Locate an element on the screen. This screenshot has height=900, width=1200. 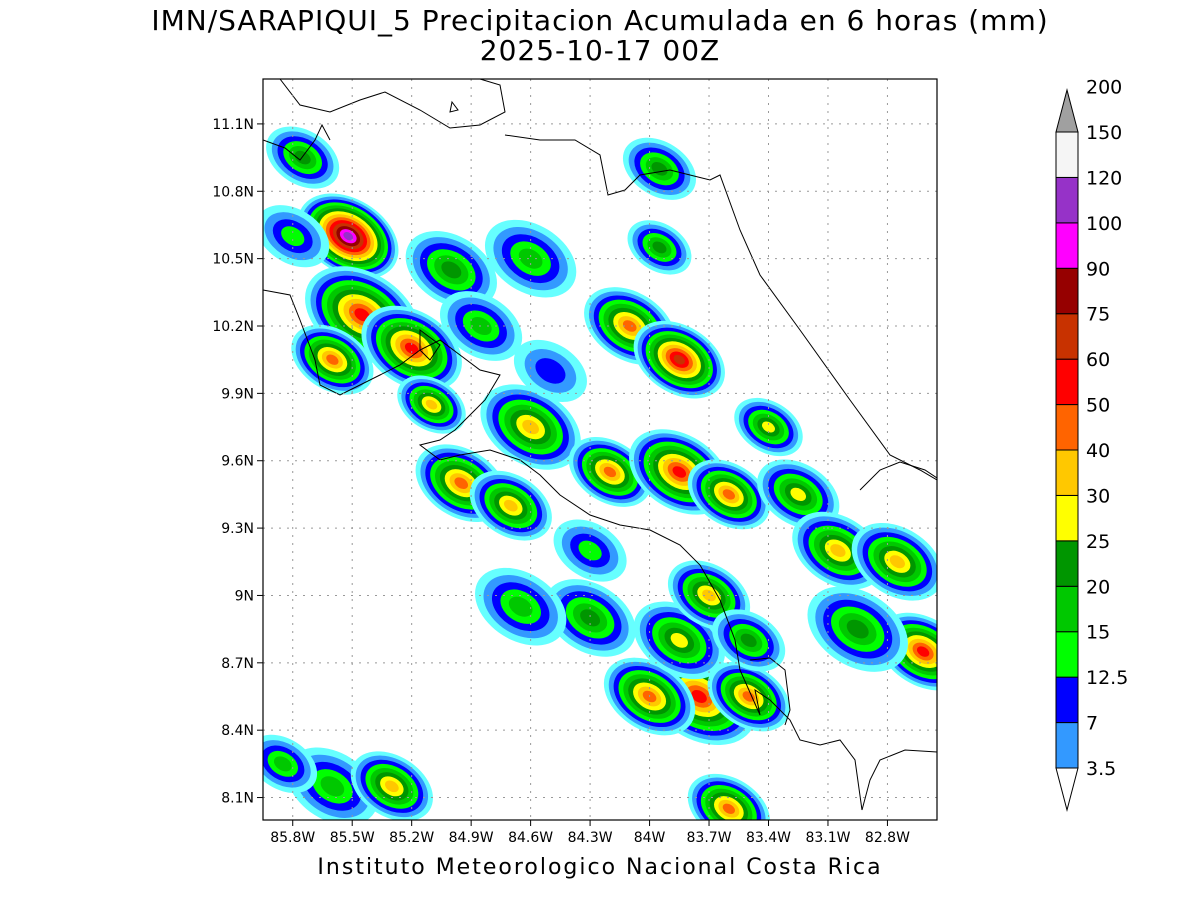
colorbar-label: 100 is located at coordinates (1104, 224).